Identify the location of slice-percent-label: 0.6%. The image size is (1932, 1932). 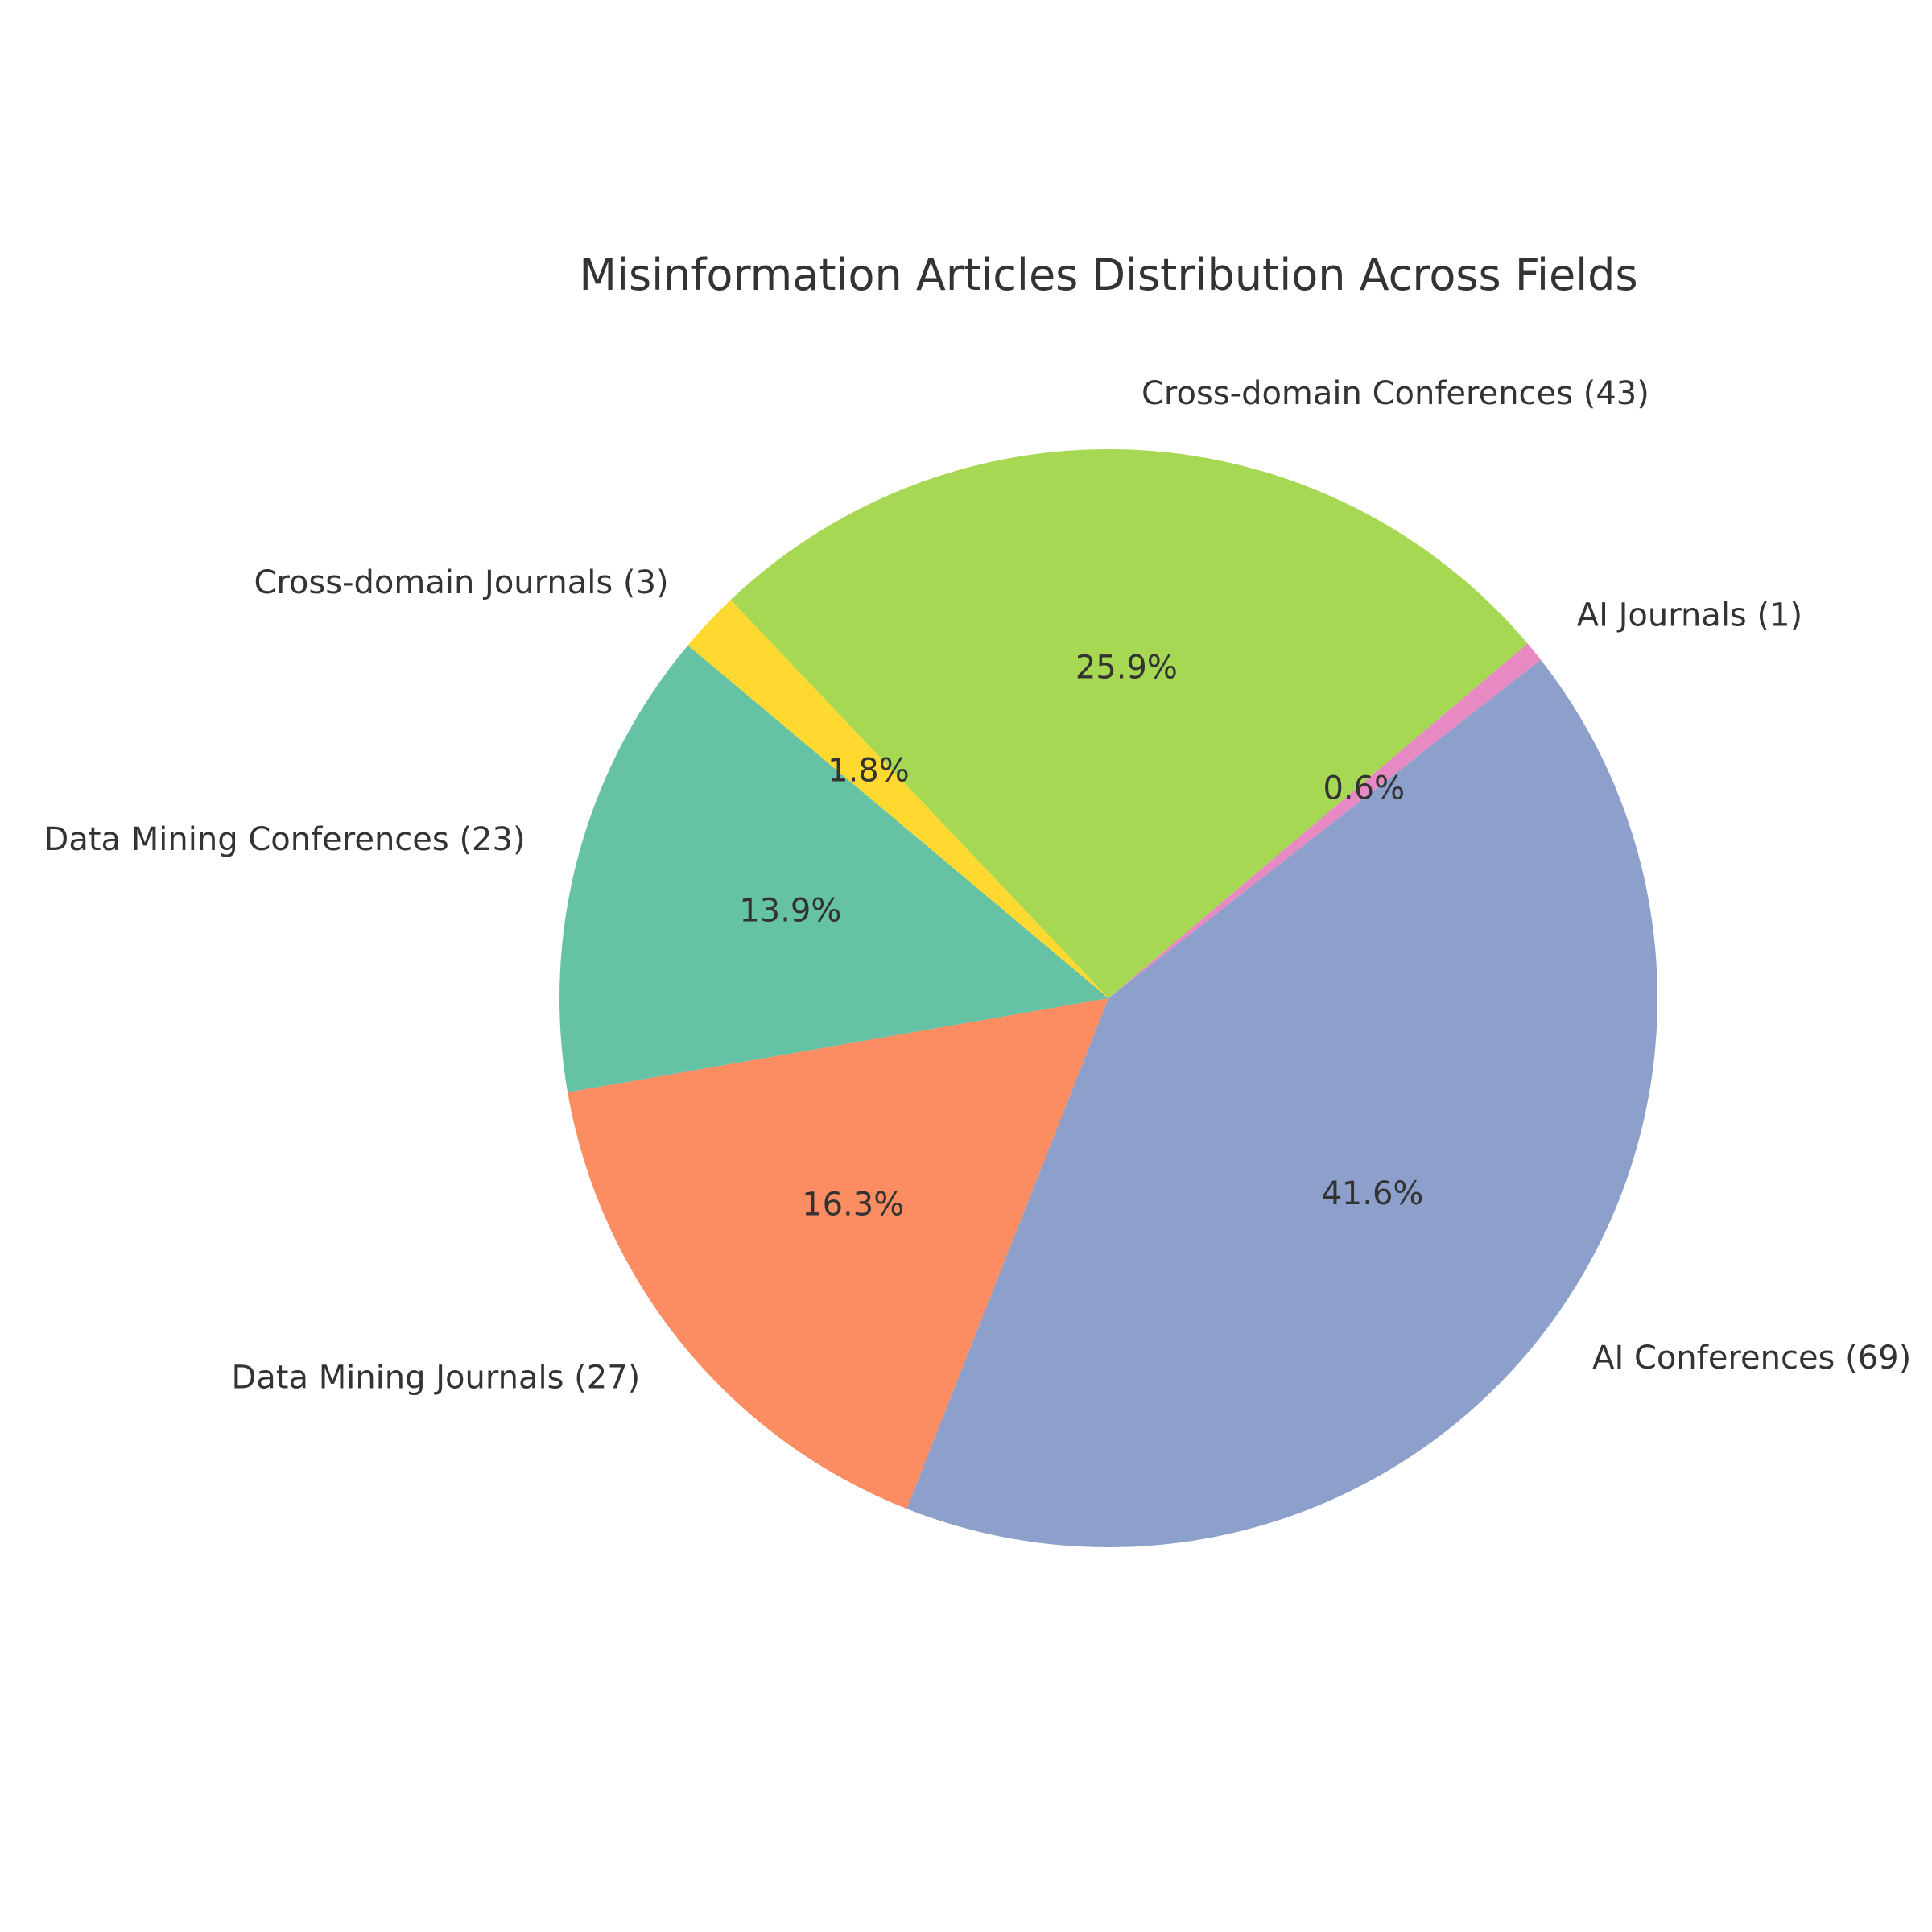
(1364, 788).